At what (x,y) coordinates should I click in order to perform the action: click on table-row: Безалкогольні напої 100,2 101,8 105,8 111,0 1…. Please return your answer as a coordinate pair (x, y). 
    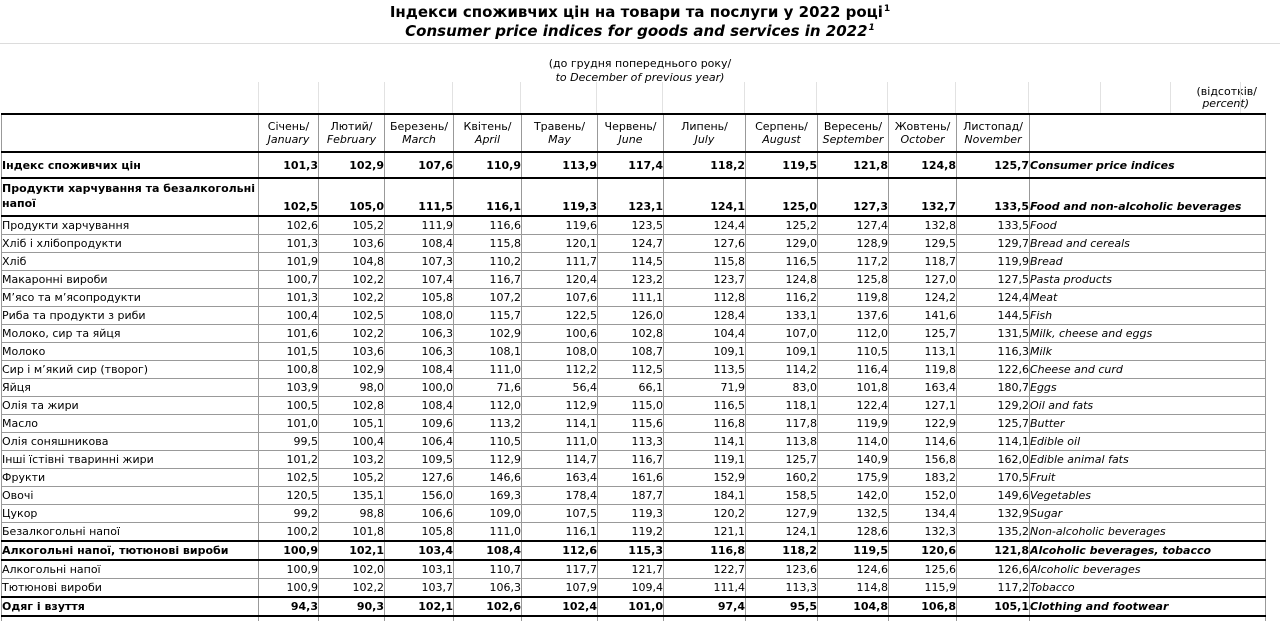
    Looking at the image, I should click on (633, 532).